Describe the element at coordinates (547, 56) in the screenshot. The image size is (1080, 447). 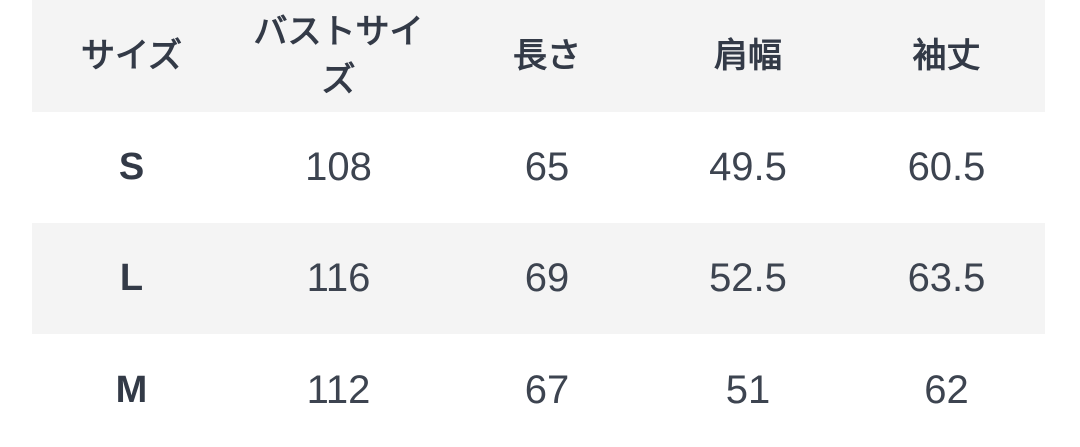
I see `column-header-length: 長さ` at that location.